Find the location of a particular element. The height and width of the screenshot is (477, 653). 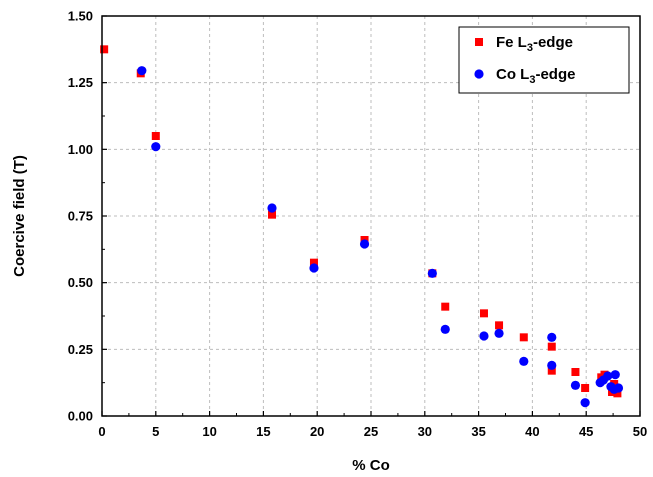

x-tick-label: 45 is located at coordinates (586, 431).